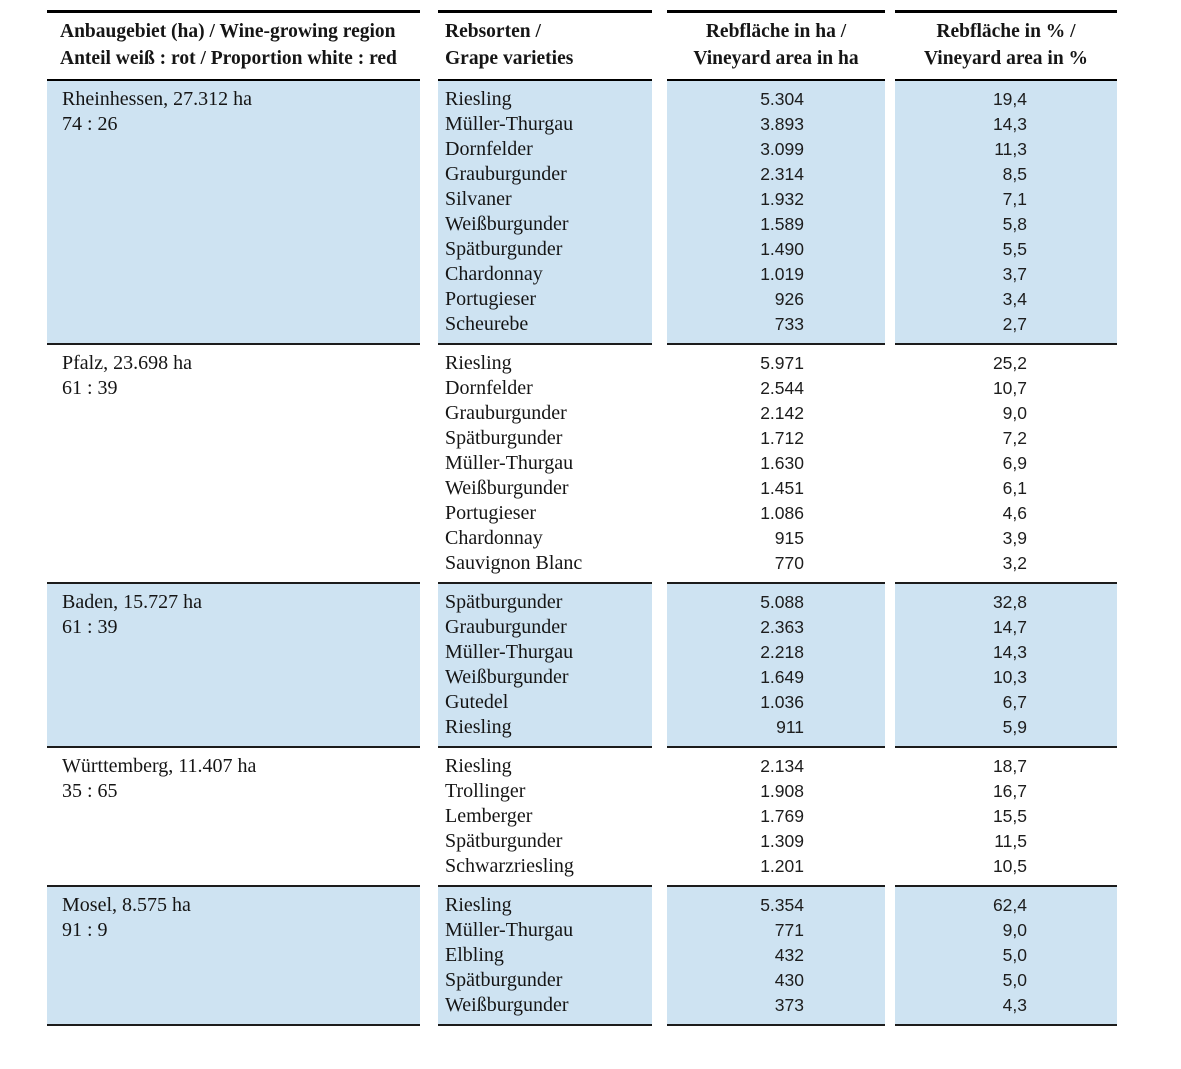 This screenshot has height=1069, width=1181. Describe the element at coordinates (789, 324) in the screenshot. I see `area-ha-value: 733` at that location.